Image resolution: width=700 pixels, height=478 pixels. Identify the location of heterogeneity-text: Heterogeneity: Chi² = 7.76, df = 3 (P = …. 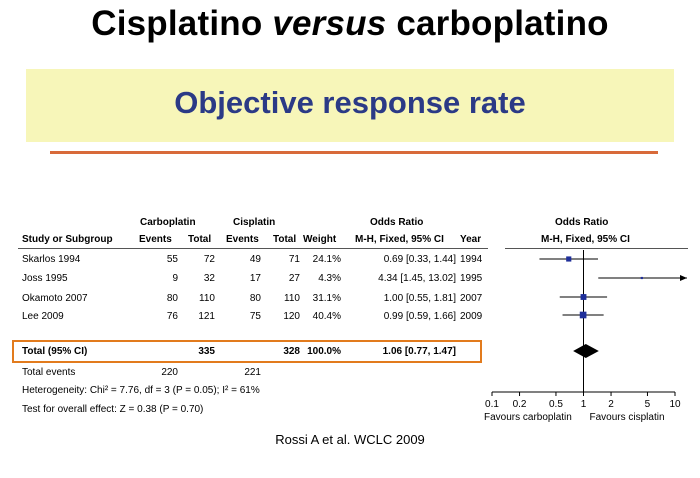
(141, 390).